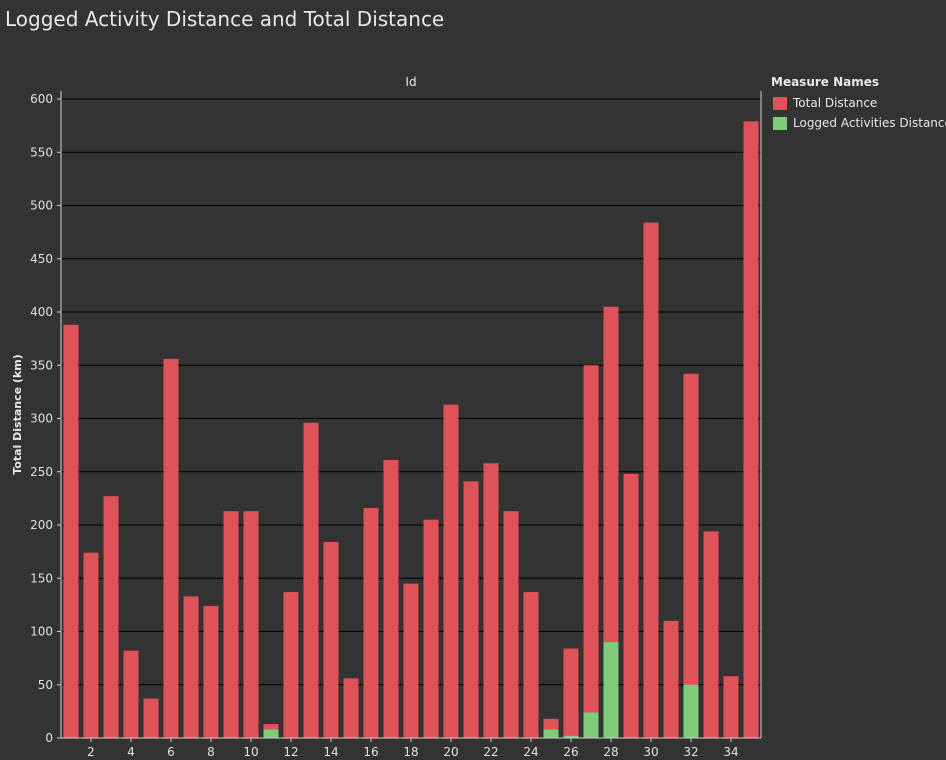  Describe the element at coordinates (41, 206) in the screenshot. I see `y-tick-label-500: 500` at that location.